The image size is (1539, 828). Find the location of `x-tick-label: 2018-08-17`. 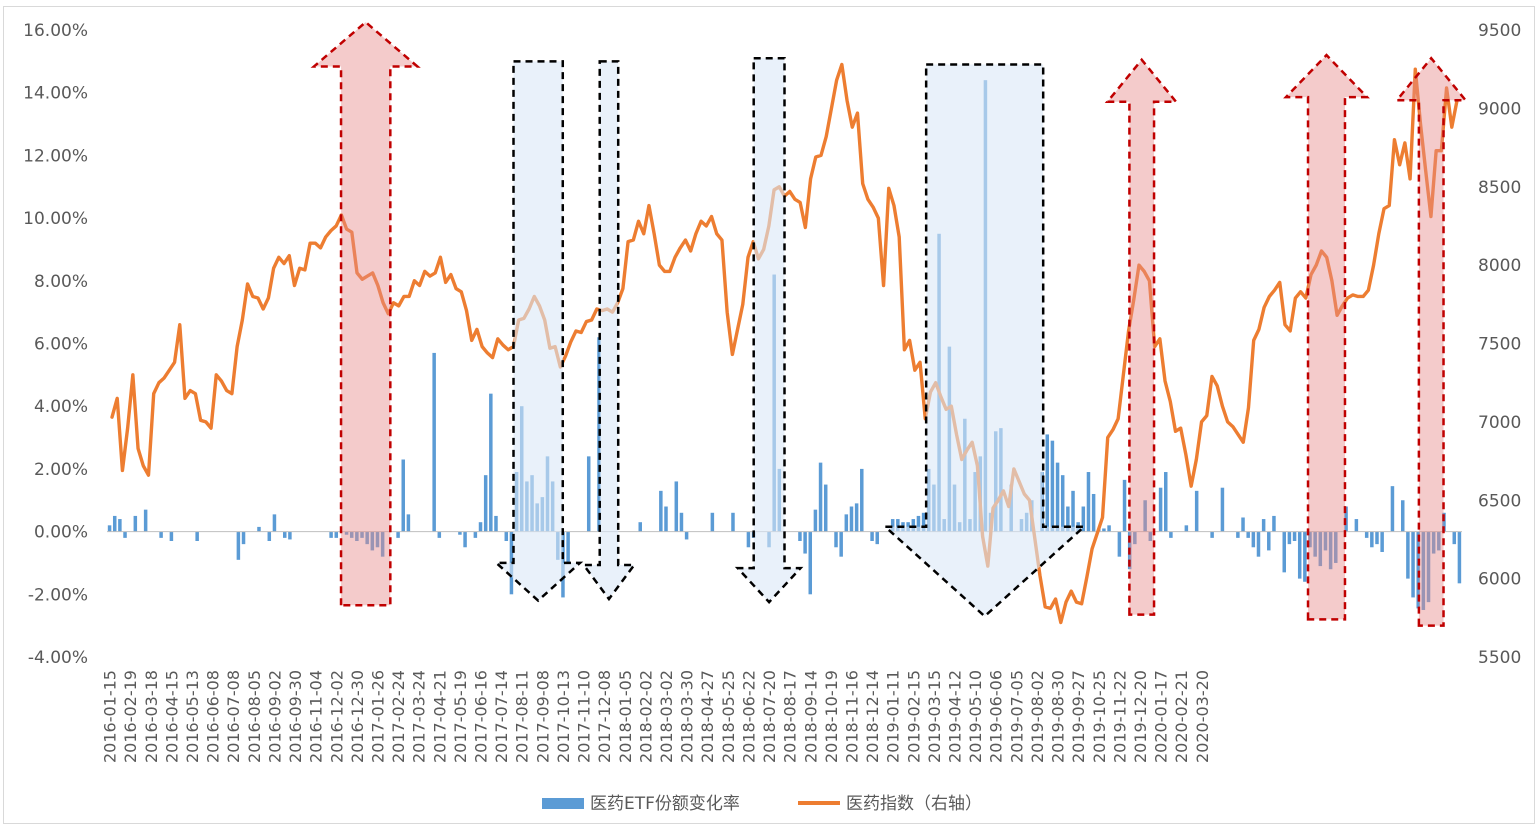

x-tick-label: 2018-08-17 is located at coordinates (790, 716).